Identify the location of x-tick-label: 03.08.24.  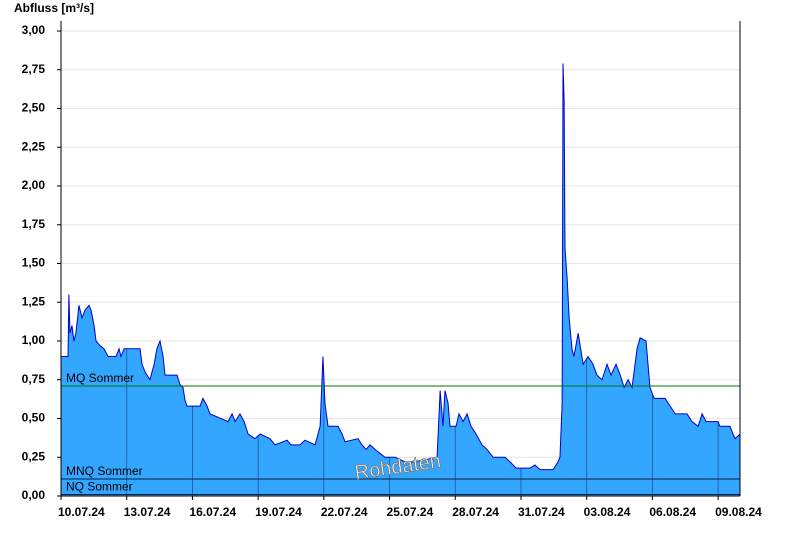
(607, 512).